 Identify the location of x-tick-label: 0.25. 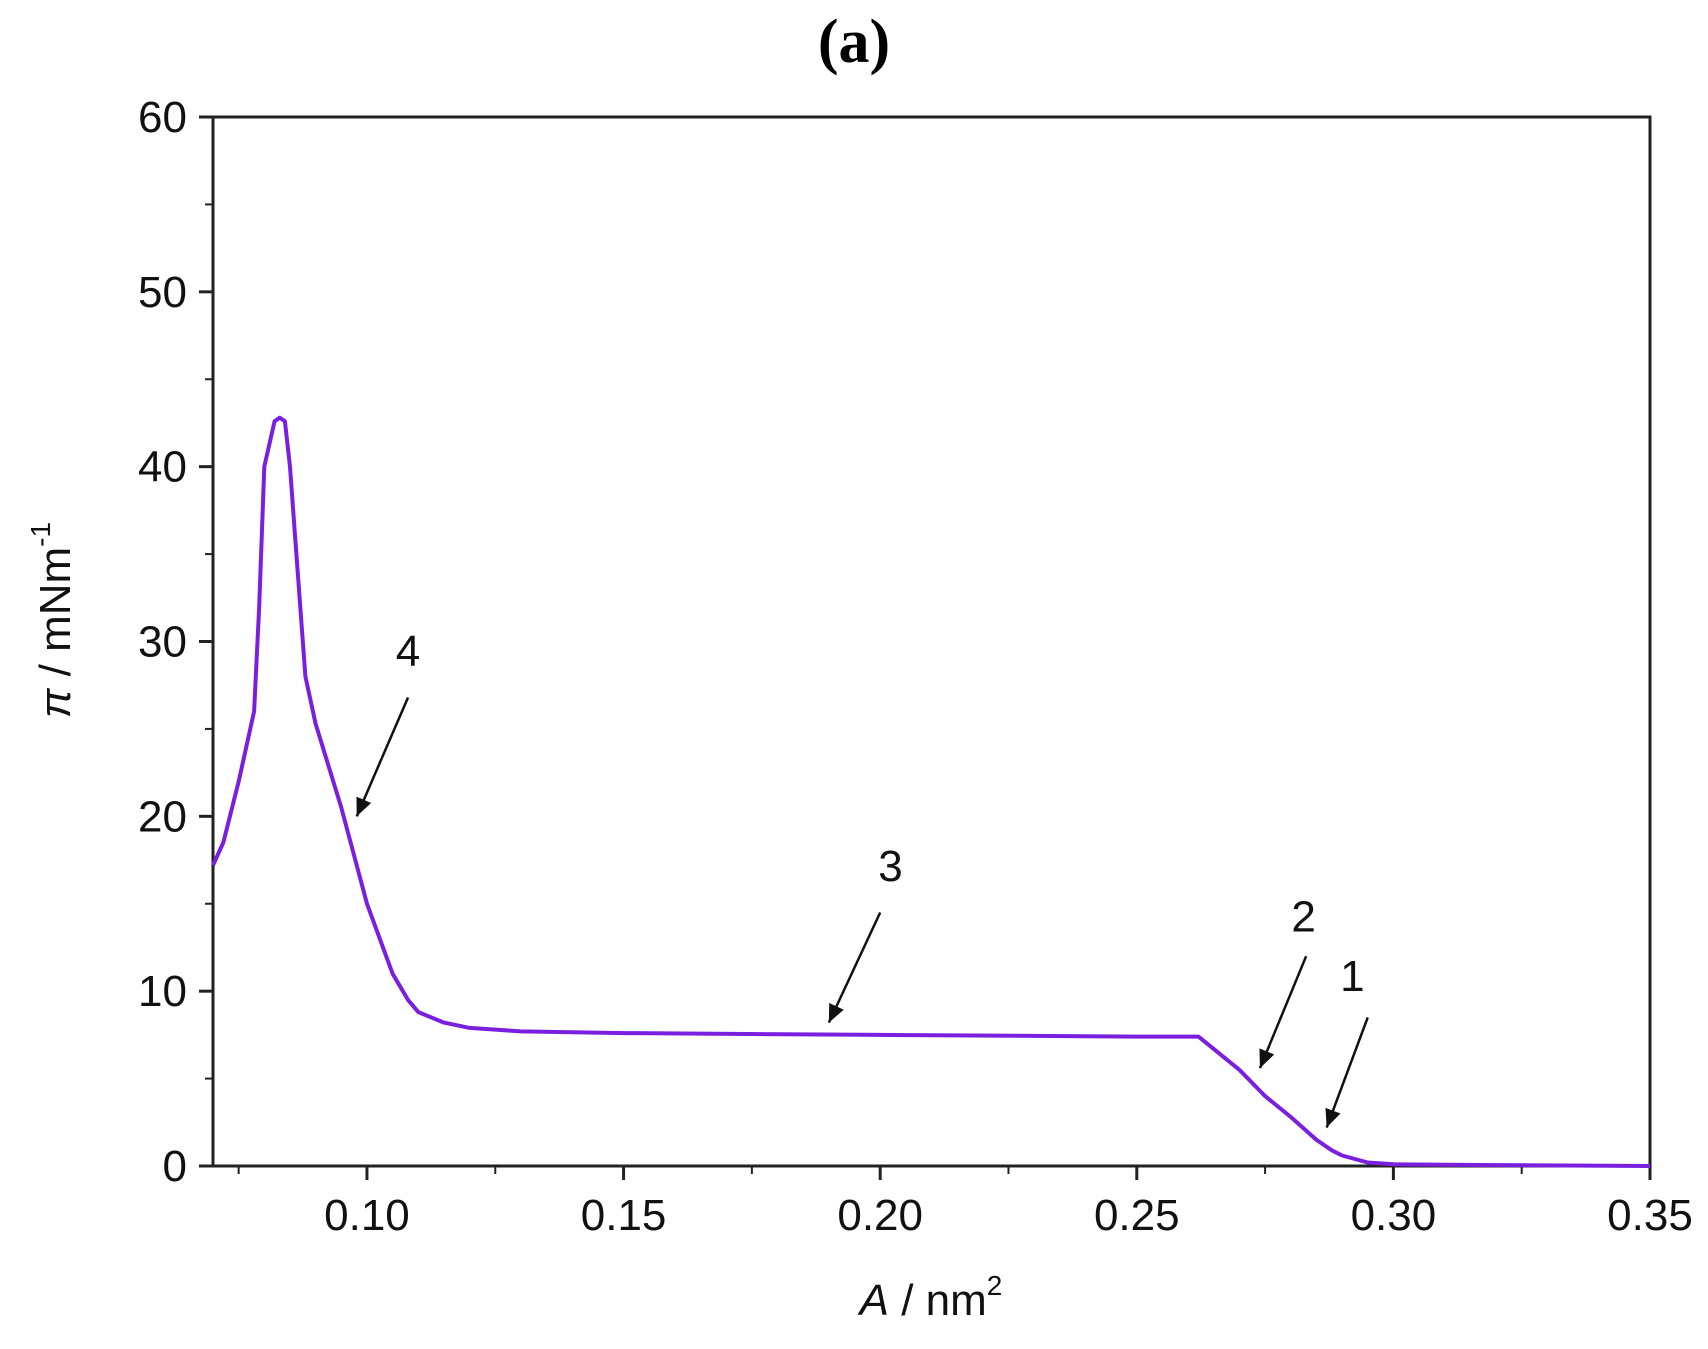
(1137, 1215).